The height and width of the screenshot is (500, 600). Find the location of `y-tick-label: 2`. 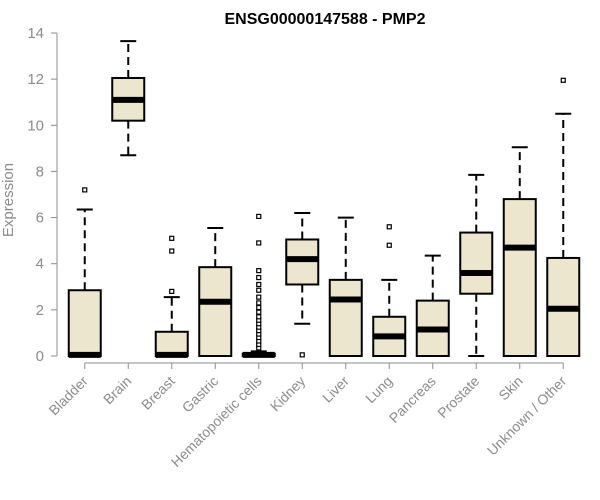

y-tick-label: 2 is located at coordinates (40, 310).